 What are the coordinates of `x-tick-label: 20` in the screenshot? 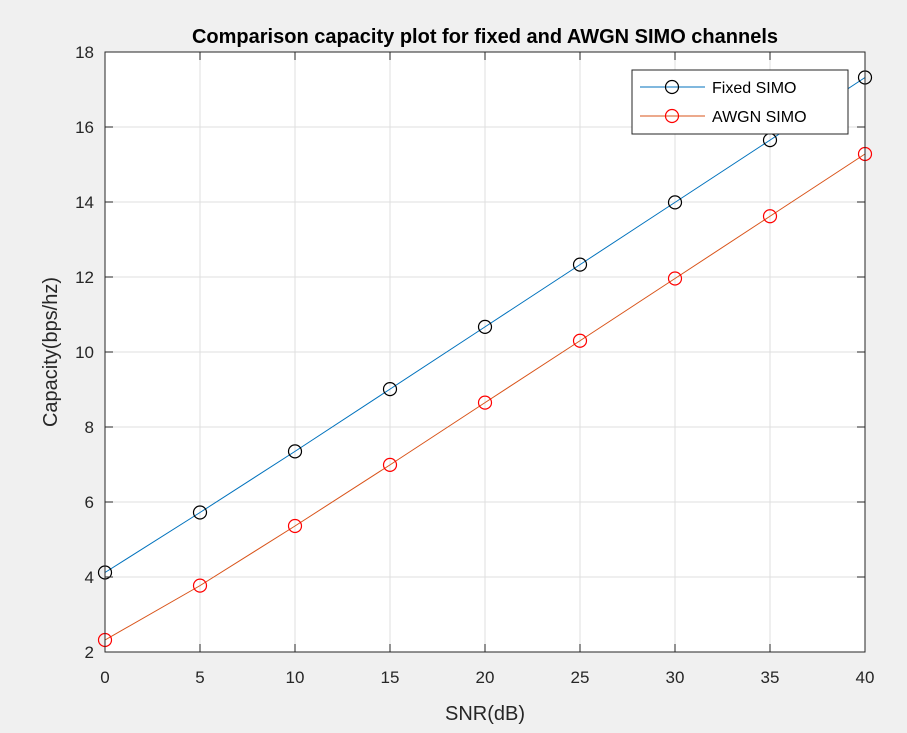 It's located at (485, 677).